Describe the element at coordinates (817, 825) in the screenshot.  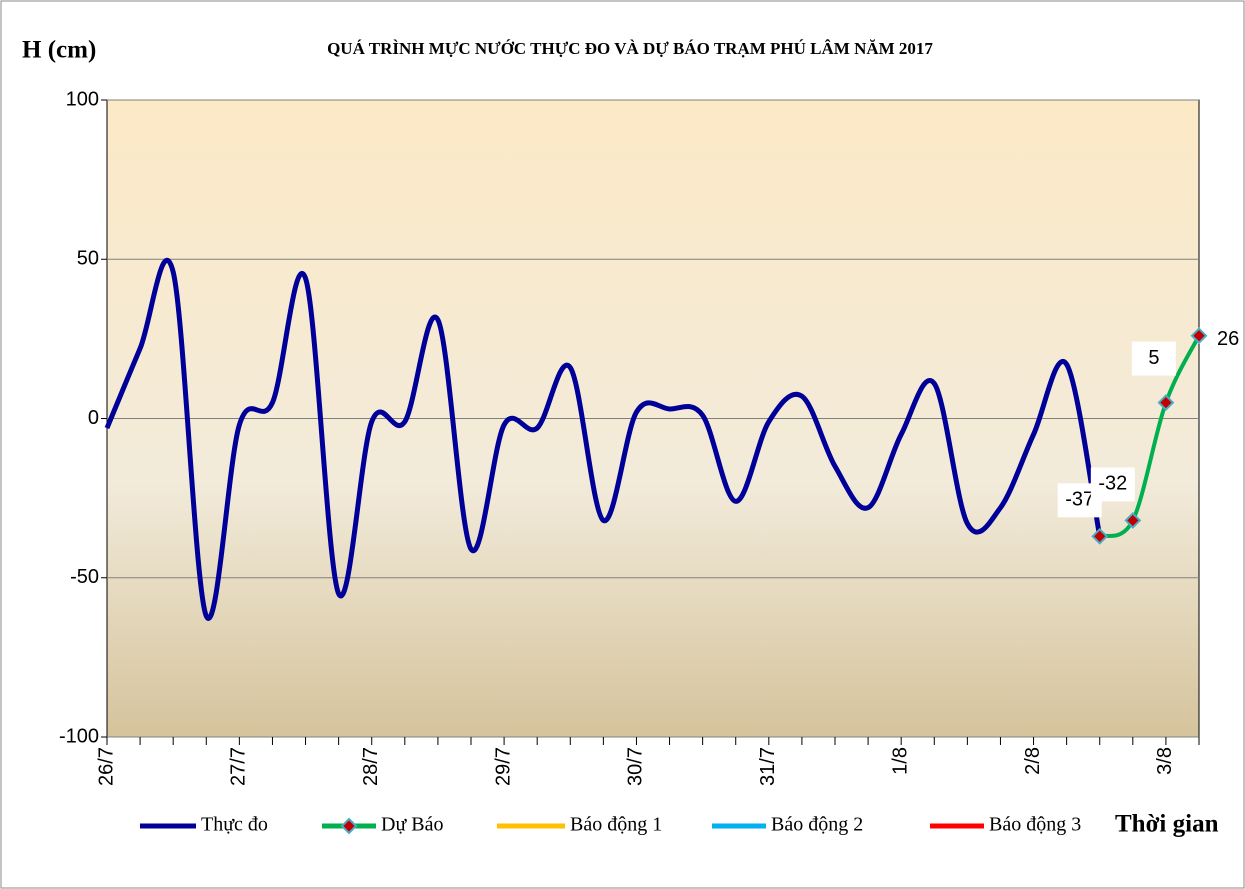
I see `legend-label: Báo động 2` at that location.